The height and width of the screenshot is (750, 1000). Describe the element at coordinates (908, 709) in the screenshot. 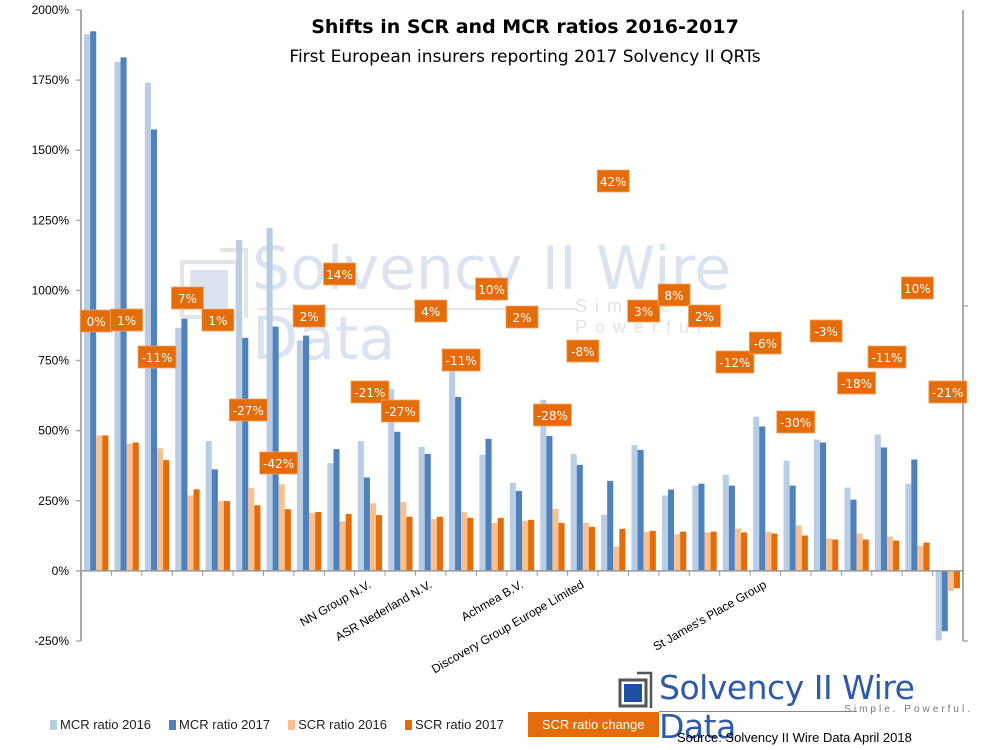

I see `logo-tagline: Simple. Powerful.` at that location.